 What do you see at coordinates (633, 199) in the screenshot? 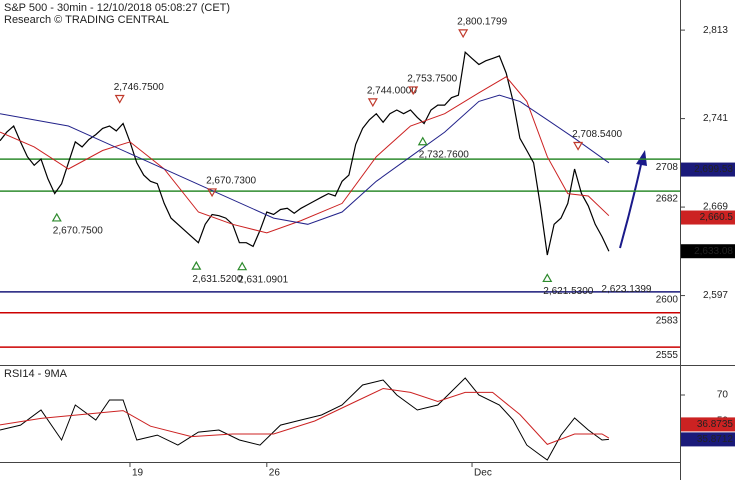
I see `trend-arrow` at bounding box center [633, 199].